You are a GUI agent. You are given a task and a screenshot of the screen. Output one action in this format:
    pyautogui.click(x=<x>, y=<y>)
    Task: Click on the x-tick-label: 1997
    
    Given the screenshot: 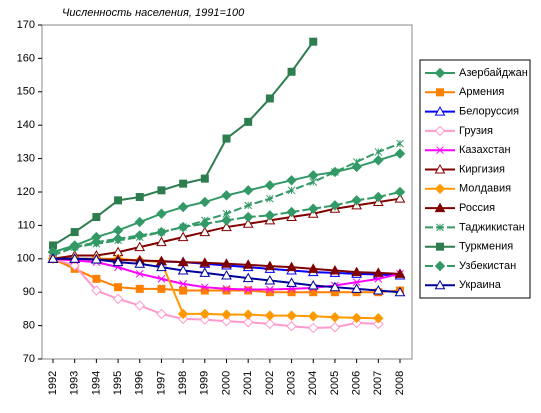 What is the action you would take?
    pyautogui.click(x=161, y=383)
    